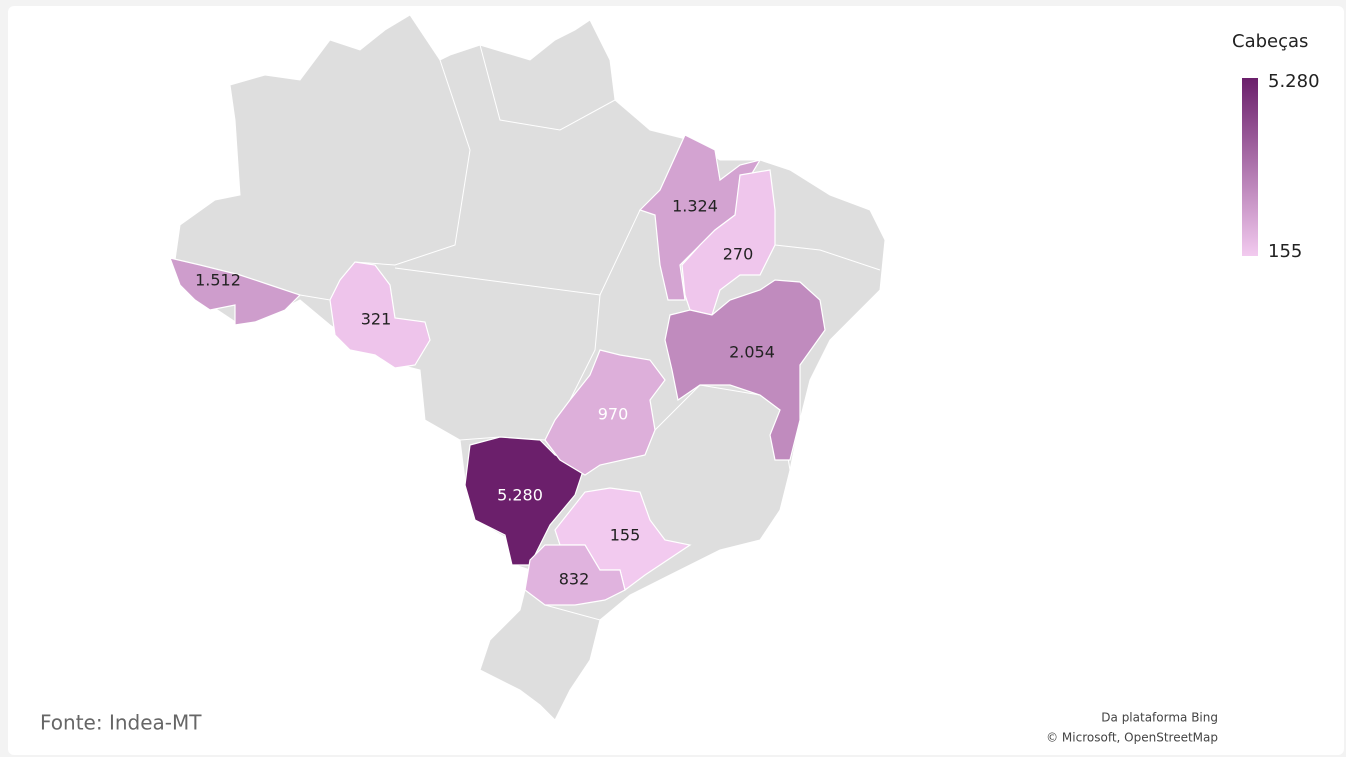 The width and height of the screenshot is (1346, 757). Describe the element at coordinates (1159, 718) in the screenshot. I see `attribution: Da plataforma Bing` at that location.